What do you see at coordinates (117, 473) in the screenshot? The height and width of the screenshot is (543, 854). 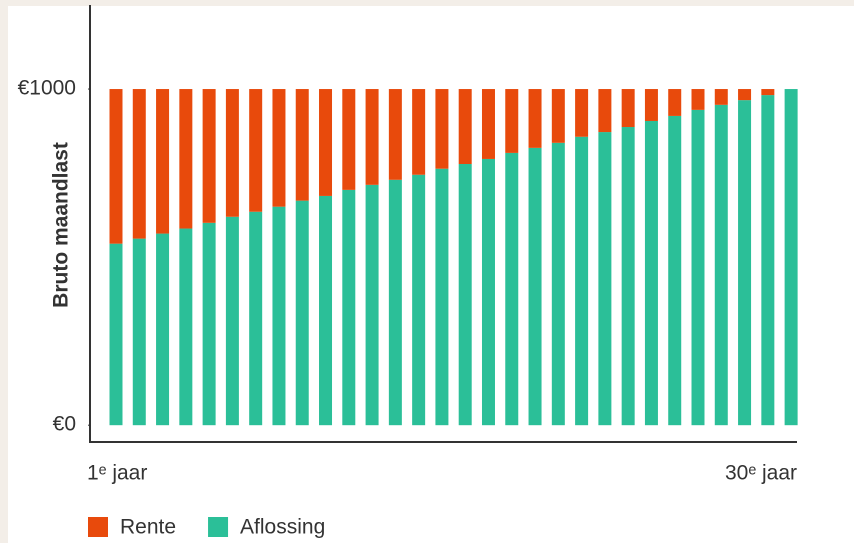 I see `x-tick-label: 1ᵉ jaar` at bounding box center [117, 473].